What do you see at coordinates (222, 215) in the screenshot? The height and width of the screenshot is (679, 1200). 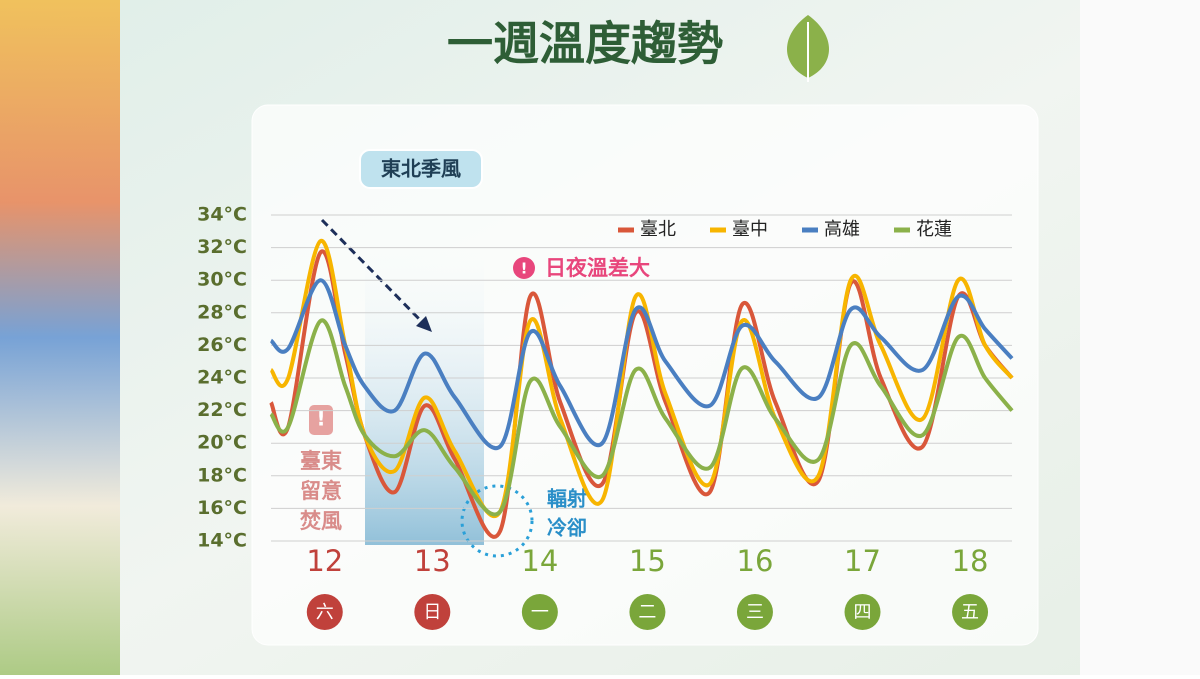 I see `y-tick-label: 34°C` at bounding box center [222, 215].